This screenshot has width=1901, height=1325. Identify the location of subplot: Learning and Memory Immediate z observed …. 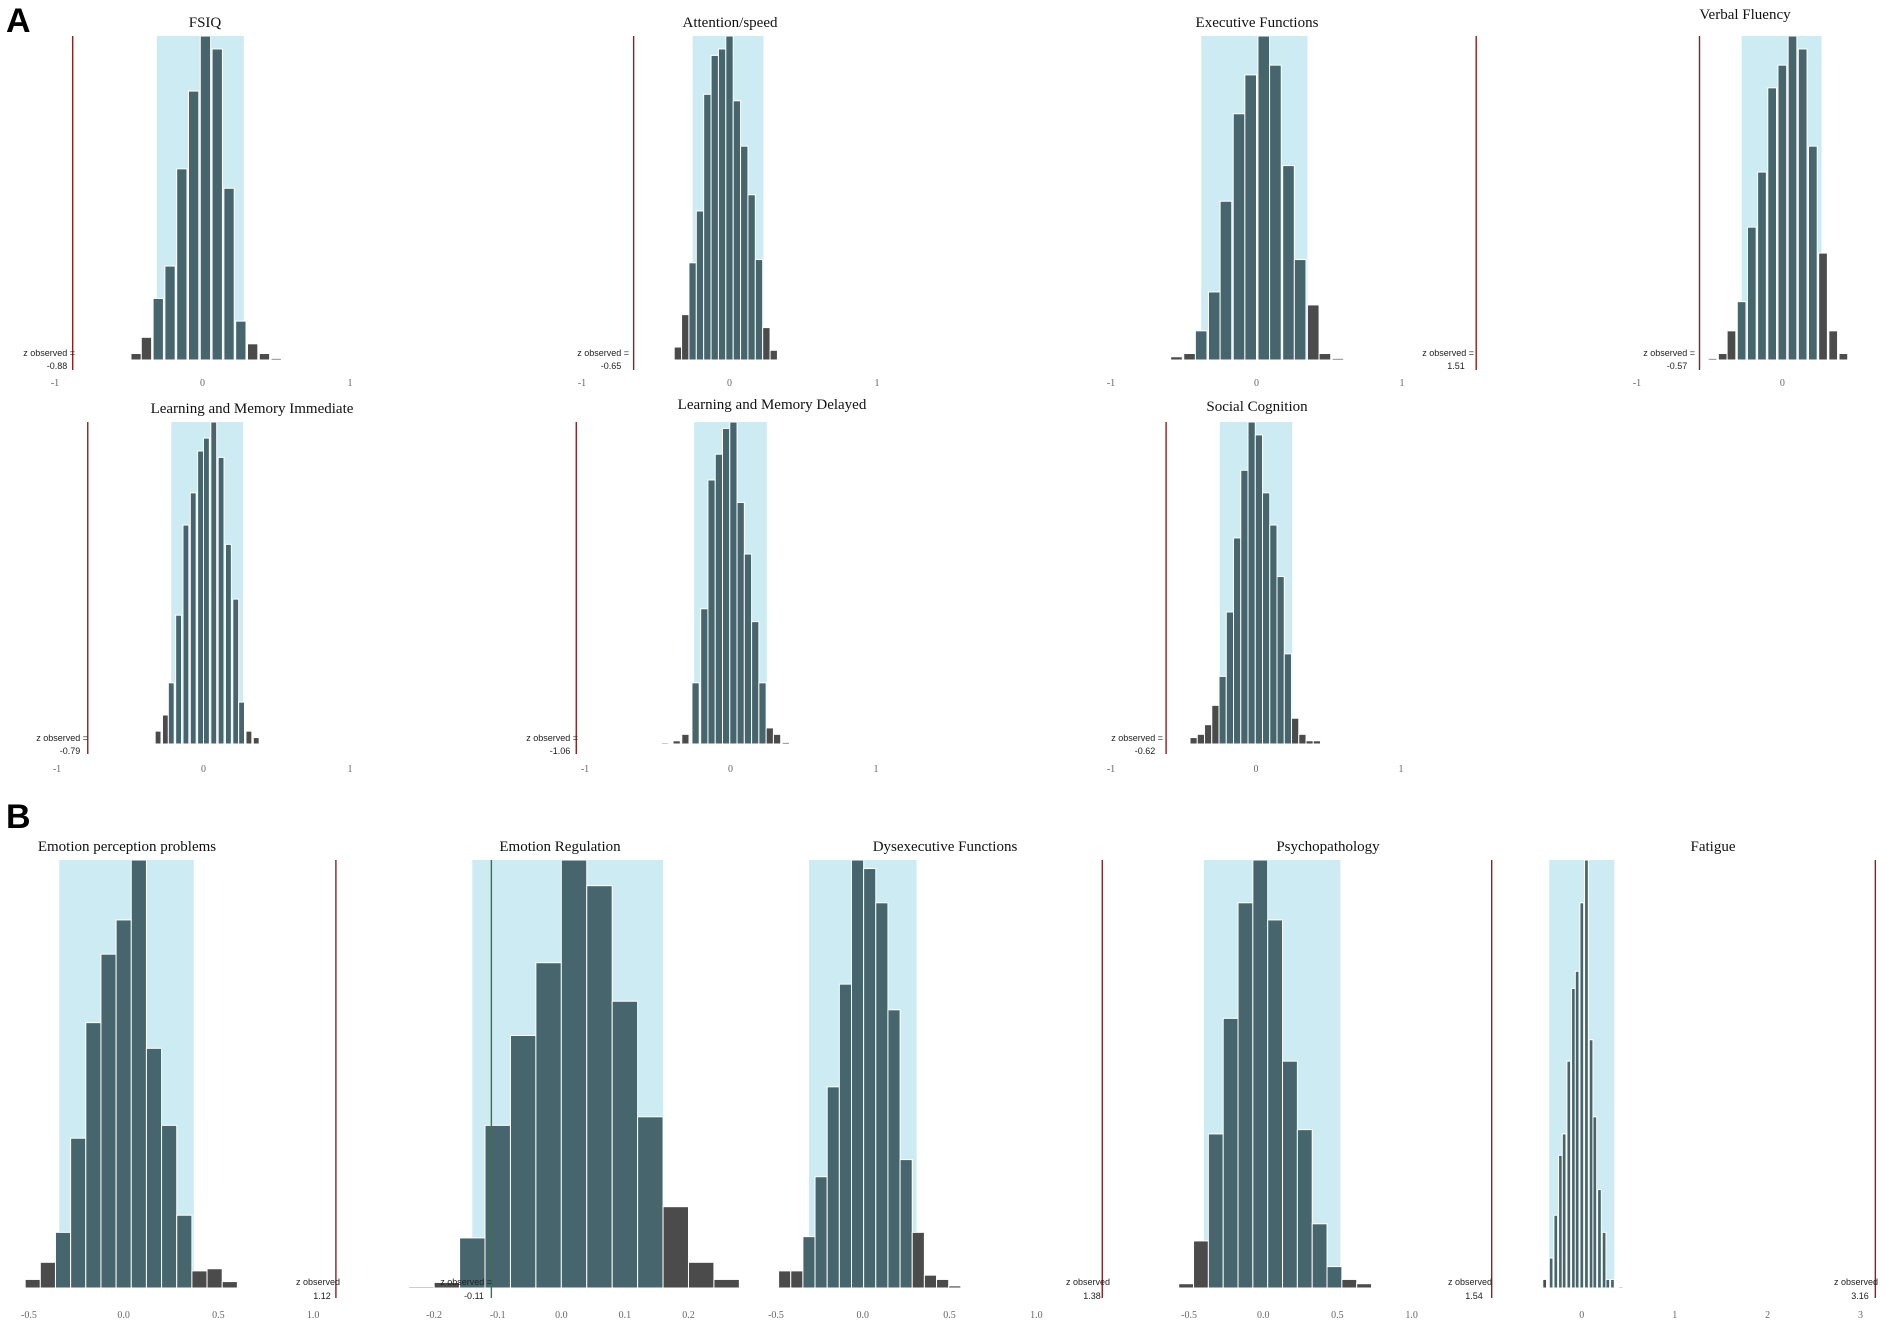
(195, 588).